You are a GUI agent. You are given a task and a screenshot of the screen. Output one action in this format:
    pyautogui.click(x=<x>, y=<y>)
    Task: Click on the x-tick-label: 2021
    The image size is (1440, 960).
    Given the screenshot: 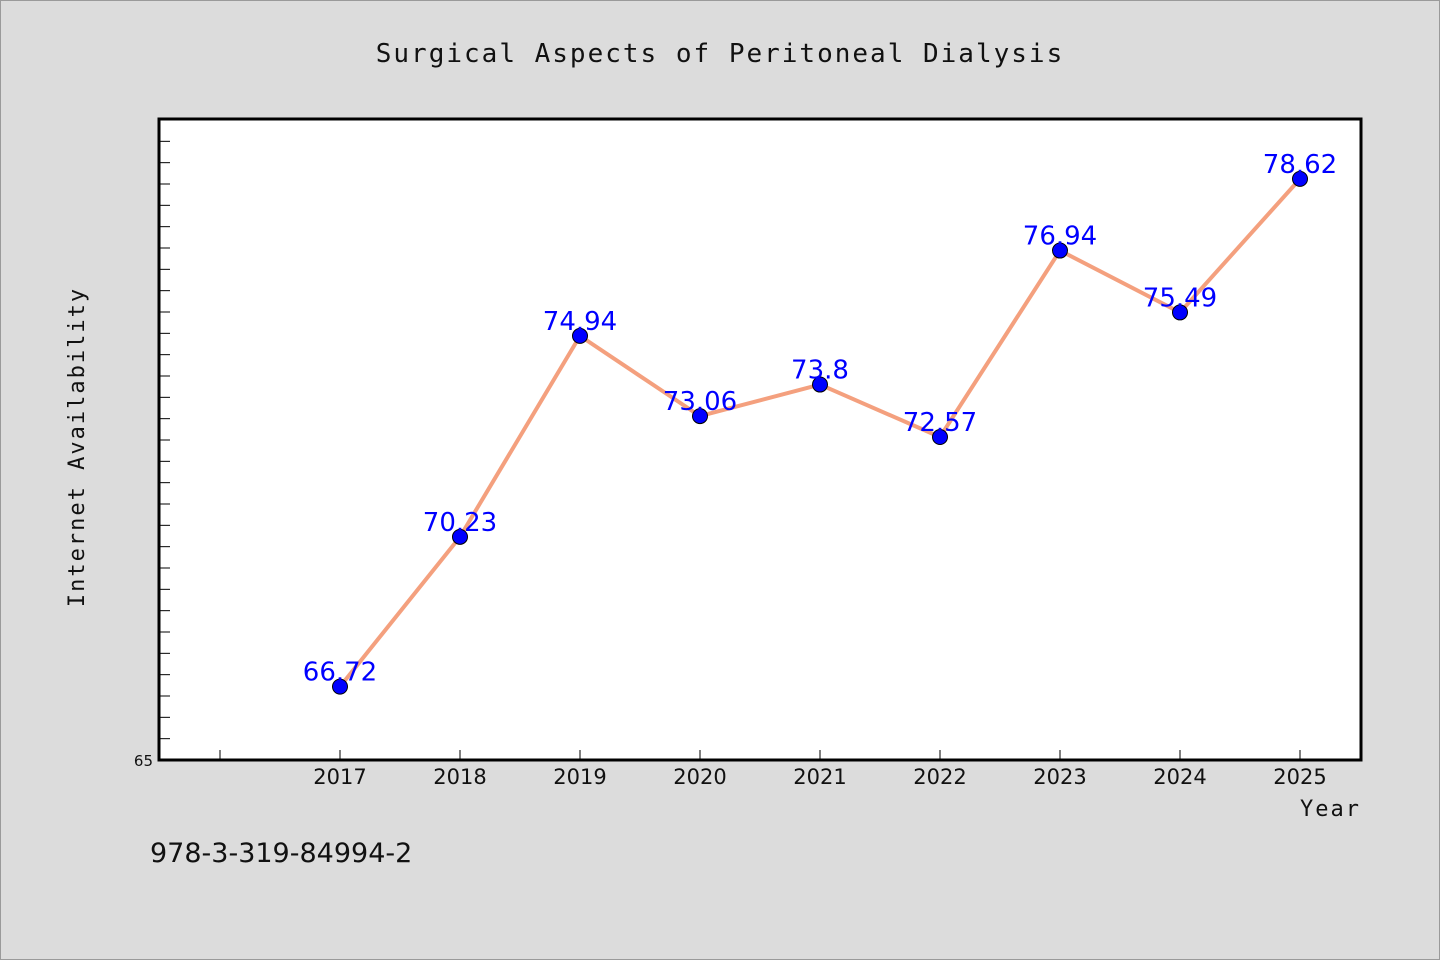 What is the action you would take?
    pyautogui.click(x=819, y=777)
    